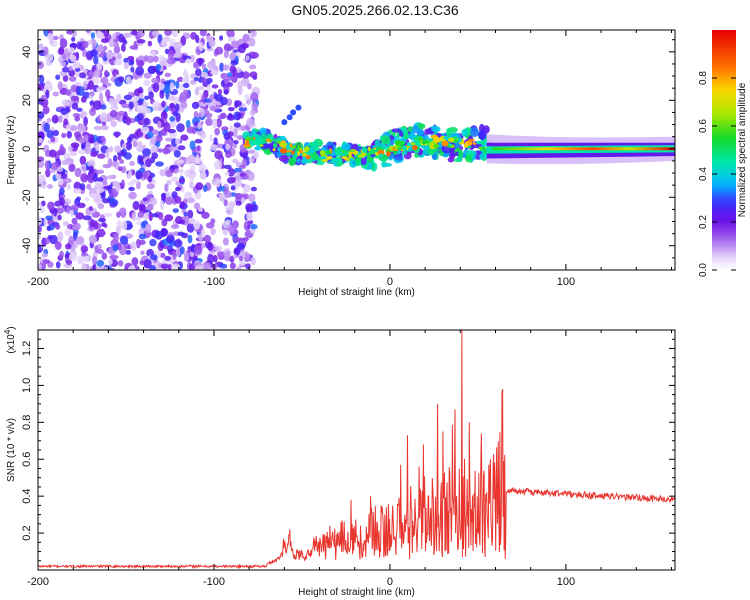 This screenshot has height=600, width=750. Describe the element at coordinates (27, 532) in the screenshot. I see `y-tick-label: 0.2` at that location.